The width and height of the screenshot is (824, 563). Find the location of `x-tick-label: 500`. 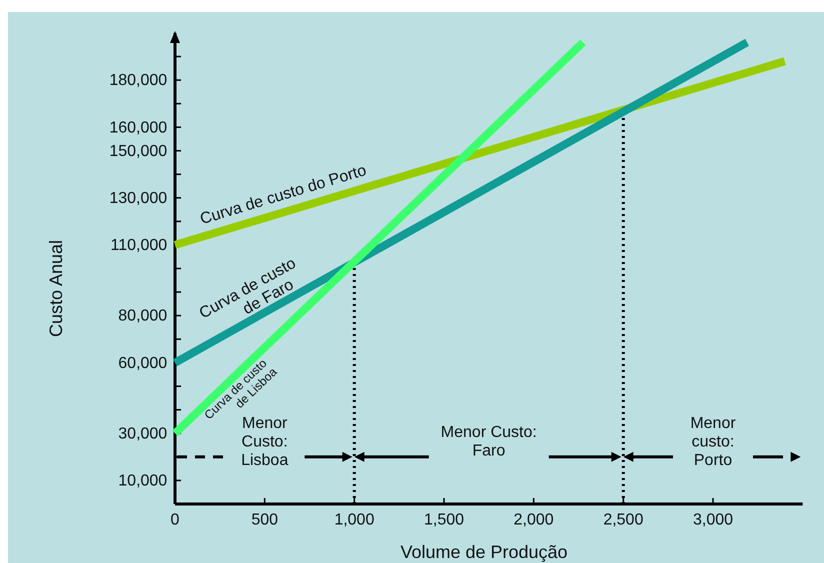

x-tick-label: 500 is located at coordinates (264, 520).